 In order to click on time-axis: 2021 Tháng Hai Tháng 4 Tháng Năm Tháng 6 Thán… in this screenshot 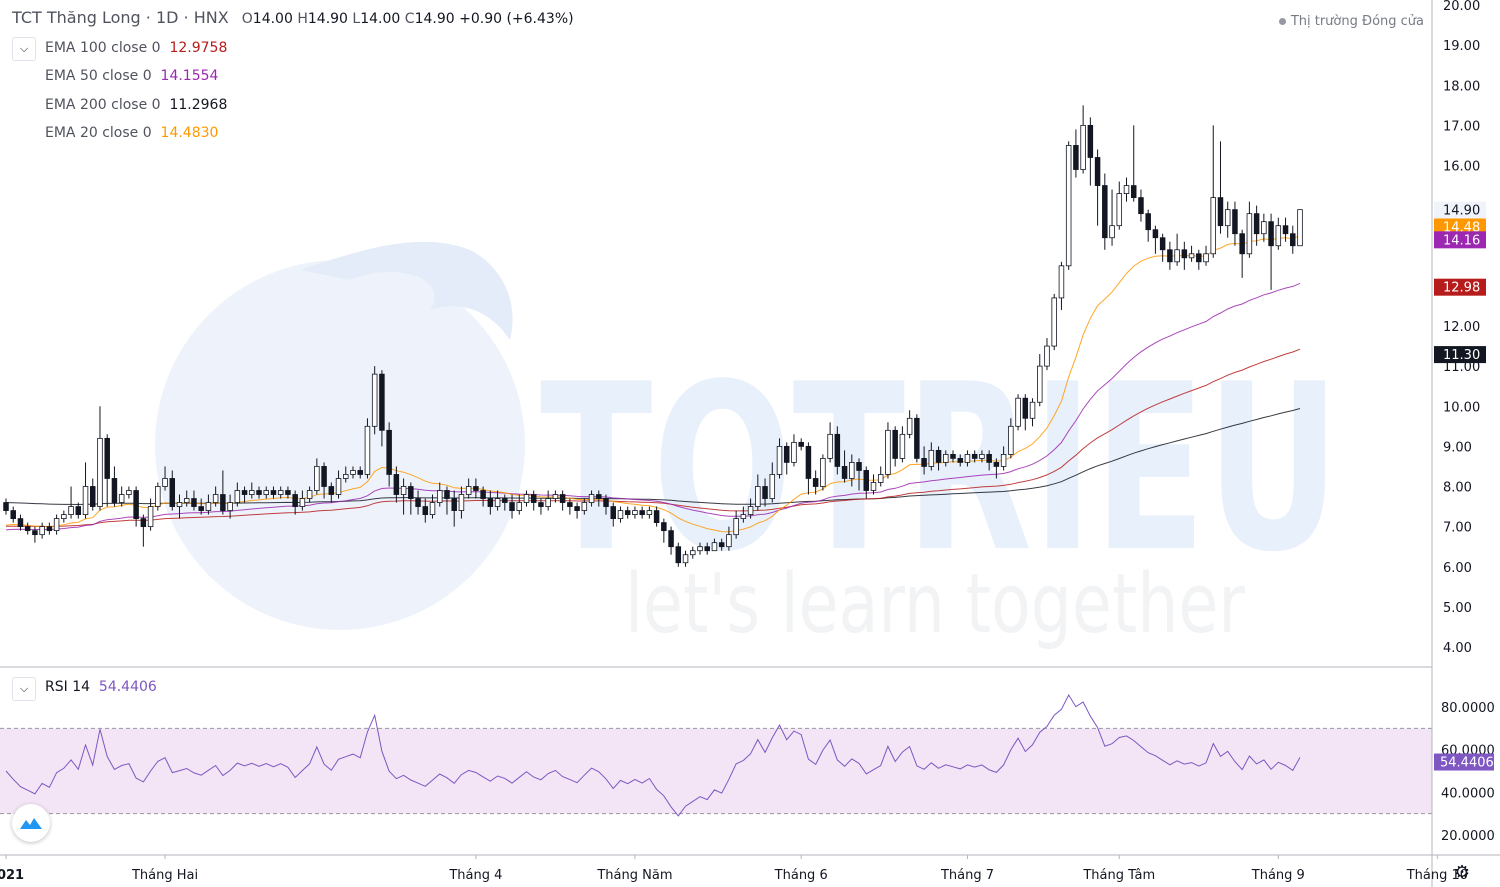, I will do `click(750, 869)`.